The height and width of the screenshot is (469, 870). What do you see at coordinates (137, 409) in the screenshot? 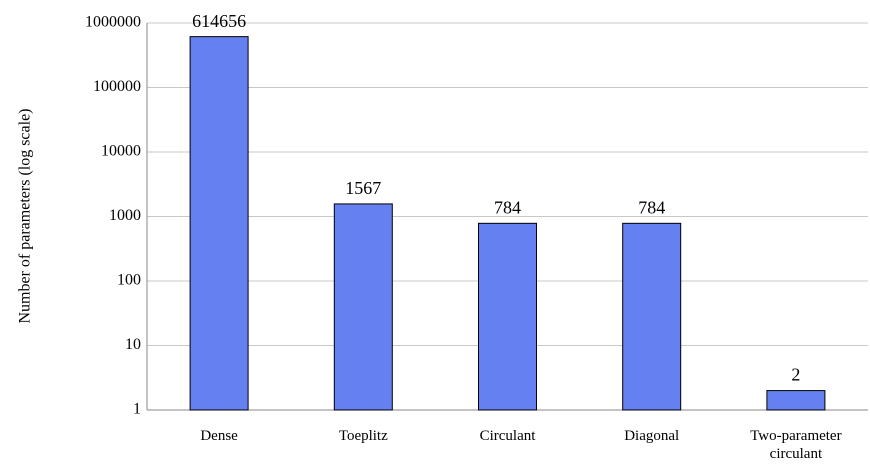
I see `y-tick-label: 1` at bounding box center [137, 409].